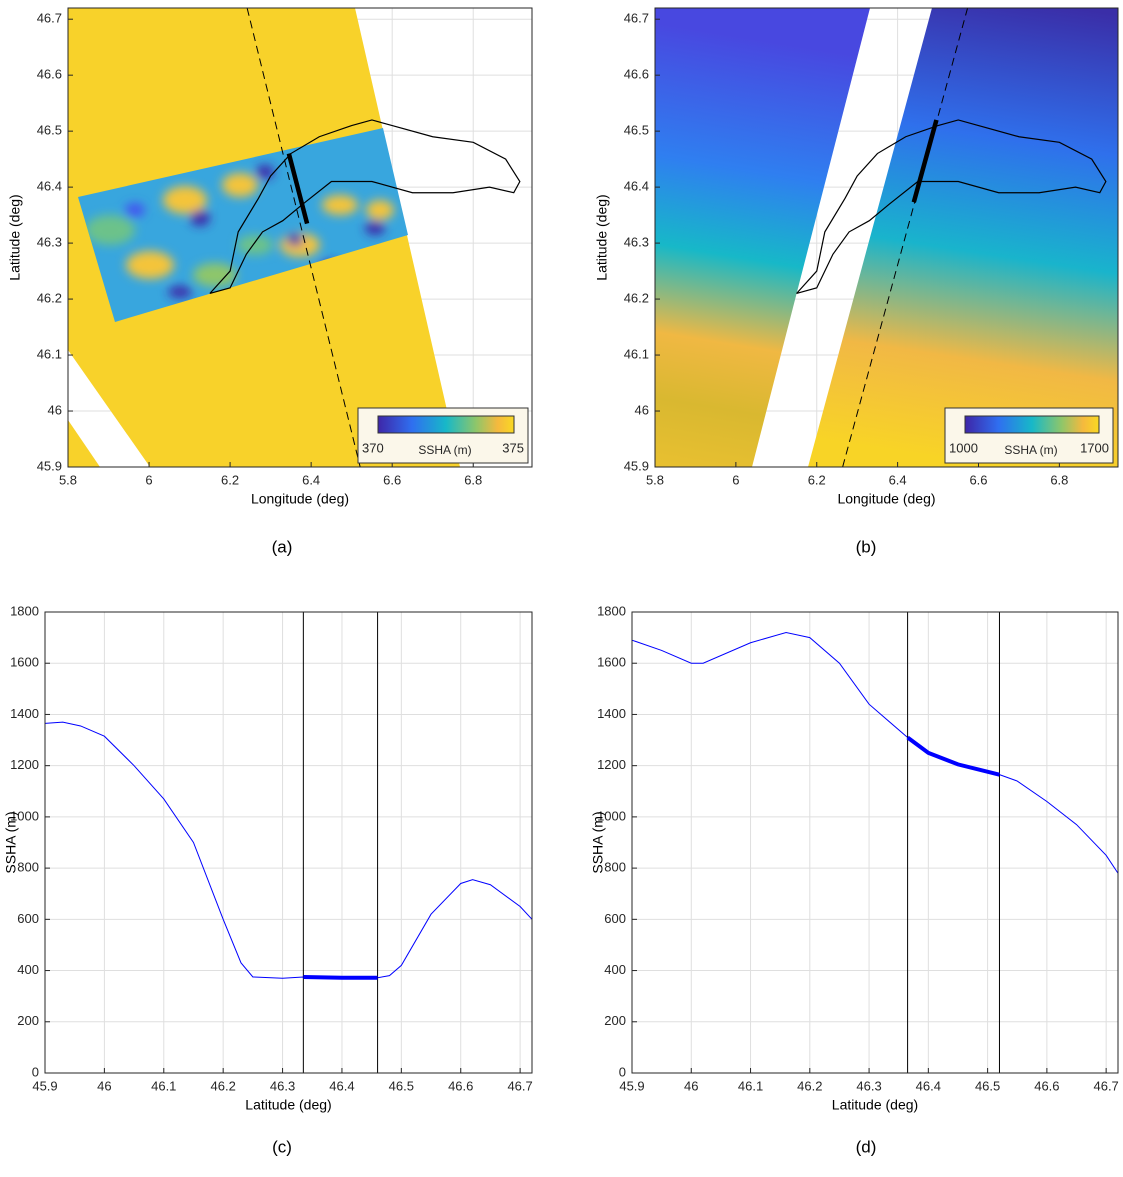 The width and height of the screenshot is (1123, 1177). Describe the element at coordinates (963, 447) in the screenshot. I see `colorbar-tick-label: 1000` at that location.